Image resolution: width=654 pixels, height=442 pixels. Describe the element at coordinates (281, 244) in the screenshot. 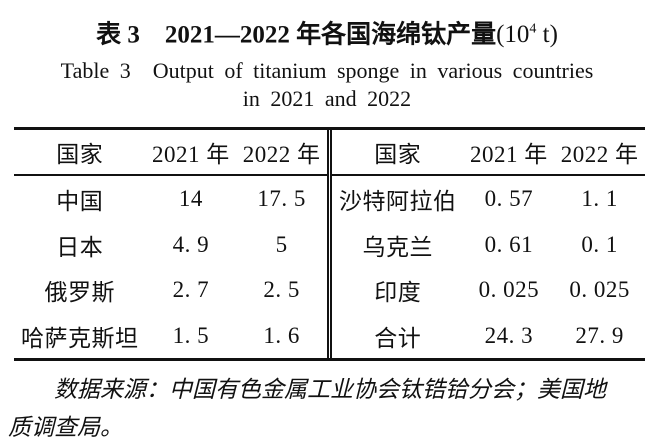

I see `cell-2022-value: 5` at that location.